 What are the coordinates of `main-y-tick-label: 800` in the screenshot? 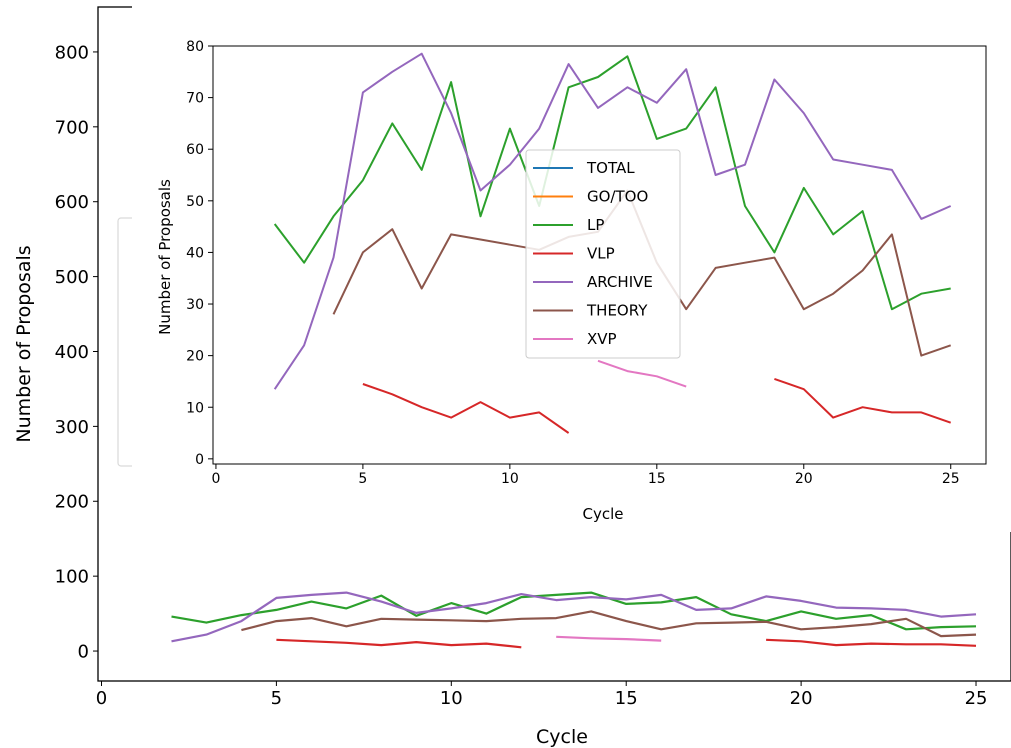 It's located at (72, 52).